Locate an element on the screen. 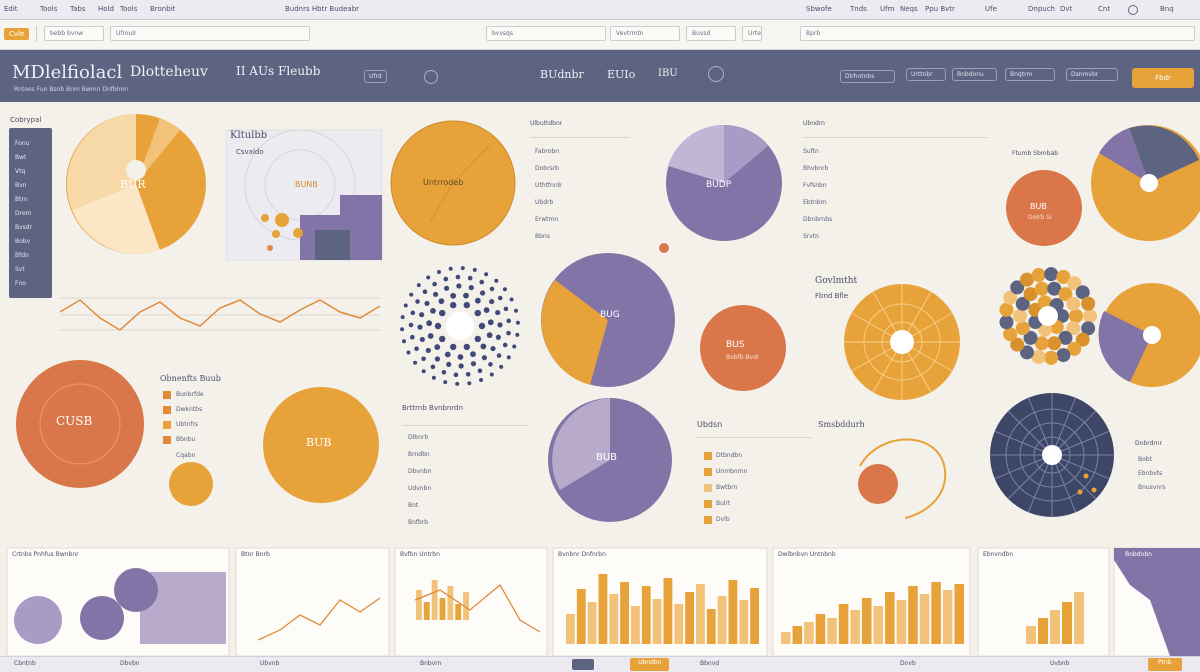 The height and width of the screenshot is (672, 1200). header-right-pill-4: Bnqtrm is located at coordinates (1030, 74).